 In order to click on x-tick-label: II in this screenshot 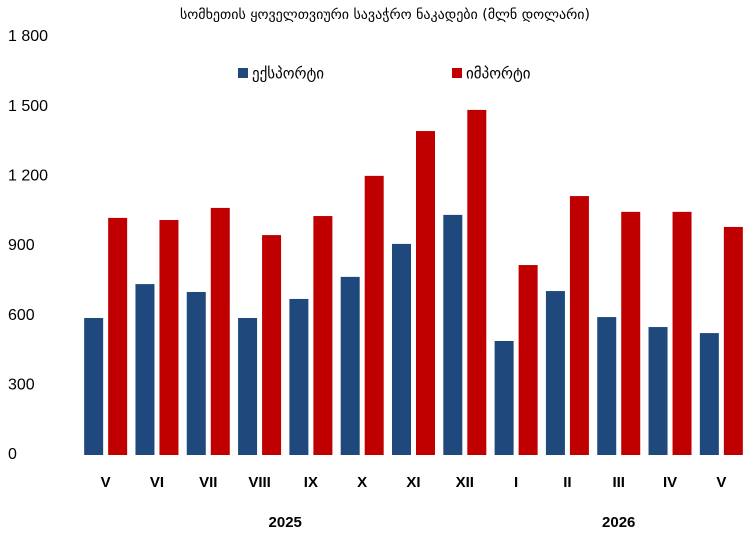, I will do `click(567, 482)`.